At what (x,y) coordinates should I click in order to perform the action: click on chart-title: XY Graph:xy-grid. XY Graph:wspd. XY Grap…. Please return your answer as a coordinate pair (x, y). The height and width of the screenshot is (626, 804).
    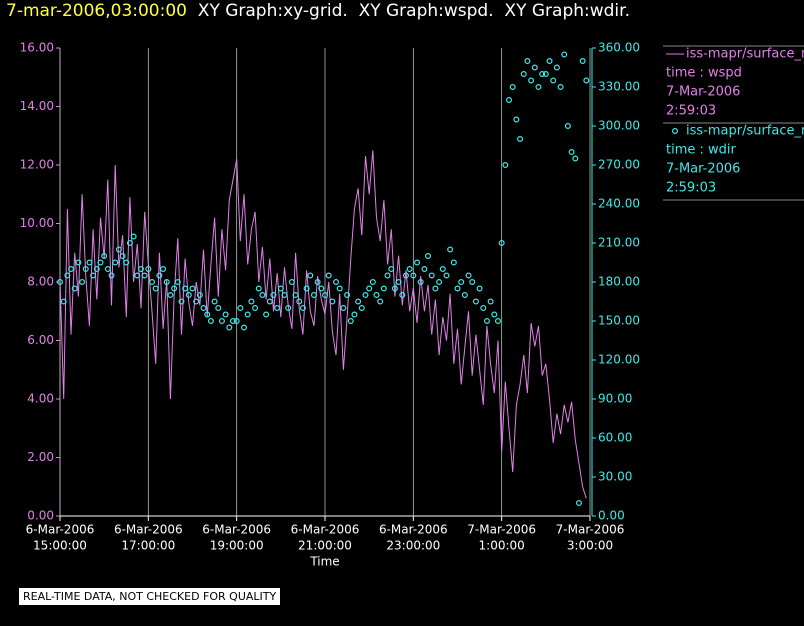
    Looking at the image, I should click on (413, 11).